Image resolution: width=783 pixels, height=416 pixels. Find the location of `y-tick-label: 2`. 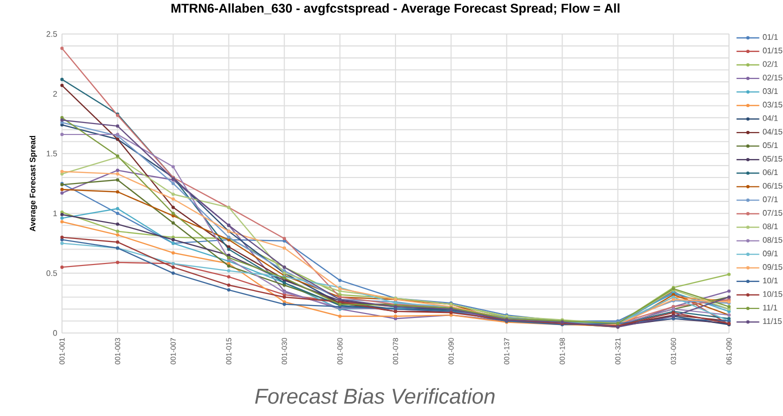

y-tick-label: 2 is located at coordinates (55, 94).